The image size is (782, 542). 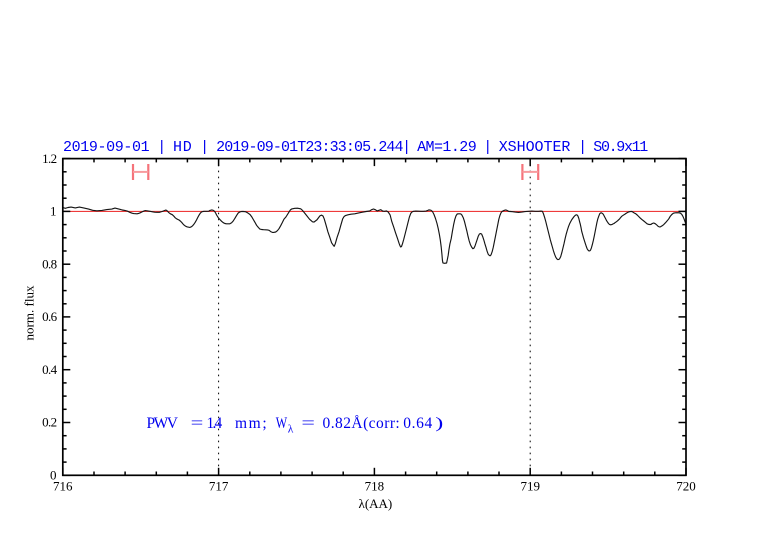 What do you see at coordinates (309, 147) in the screenshot?
I see `svg-text: 2019-09-01T23:33:05.244` at bounding box center [309, 147].